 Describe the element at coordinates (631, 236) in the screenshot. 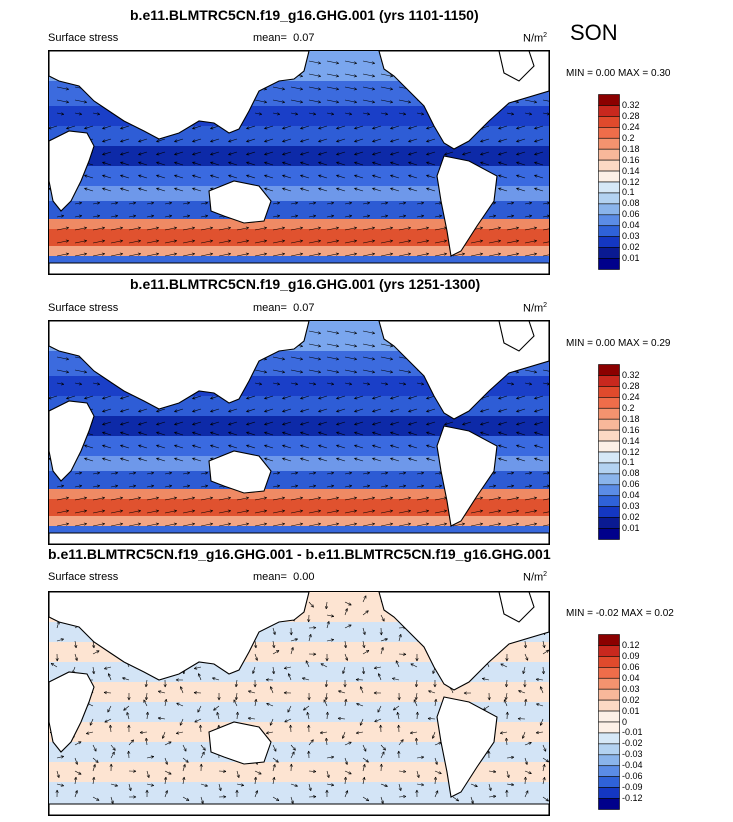

I see `colorbar-tick-label: 0.03` at that location.